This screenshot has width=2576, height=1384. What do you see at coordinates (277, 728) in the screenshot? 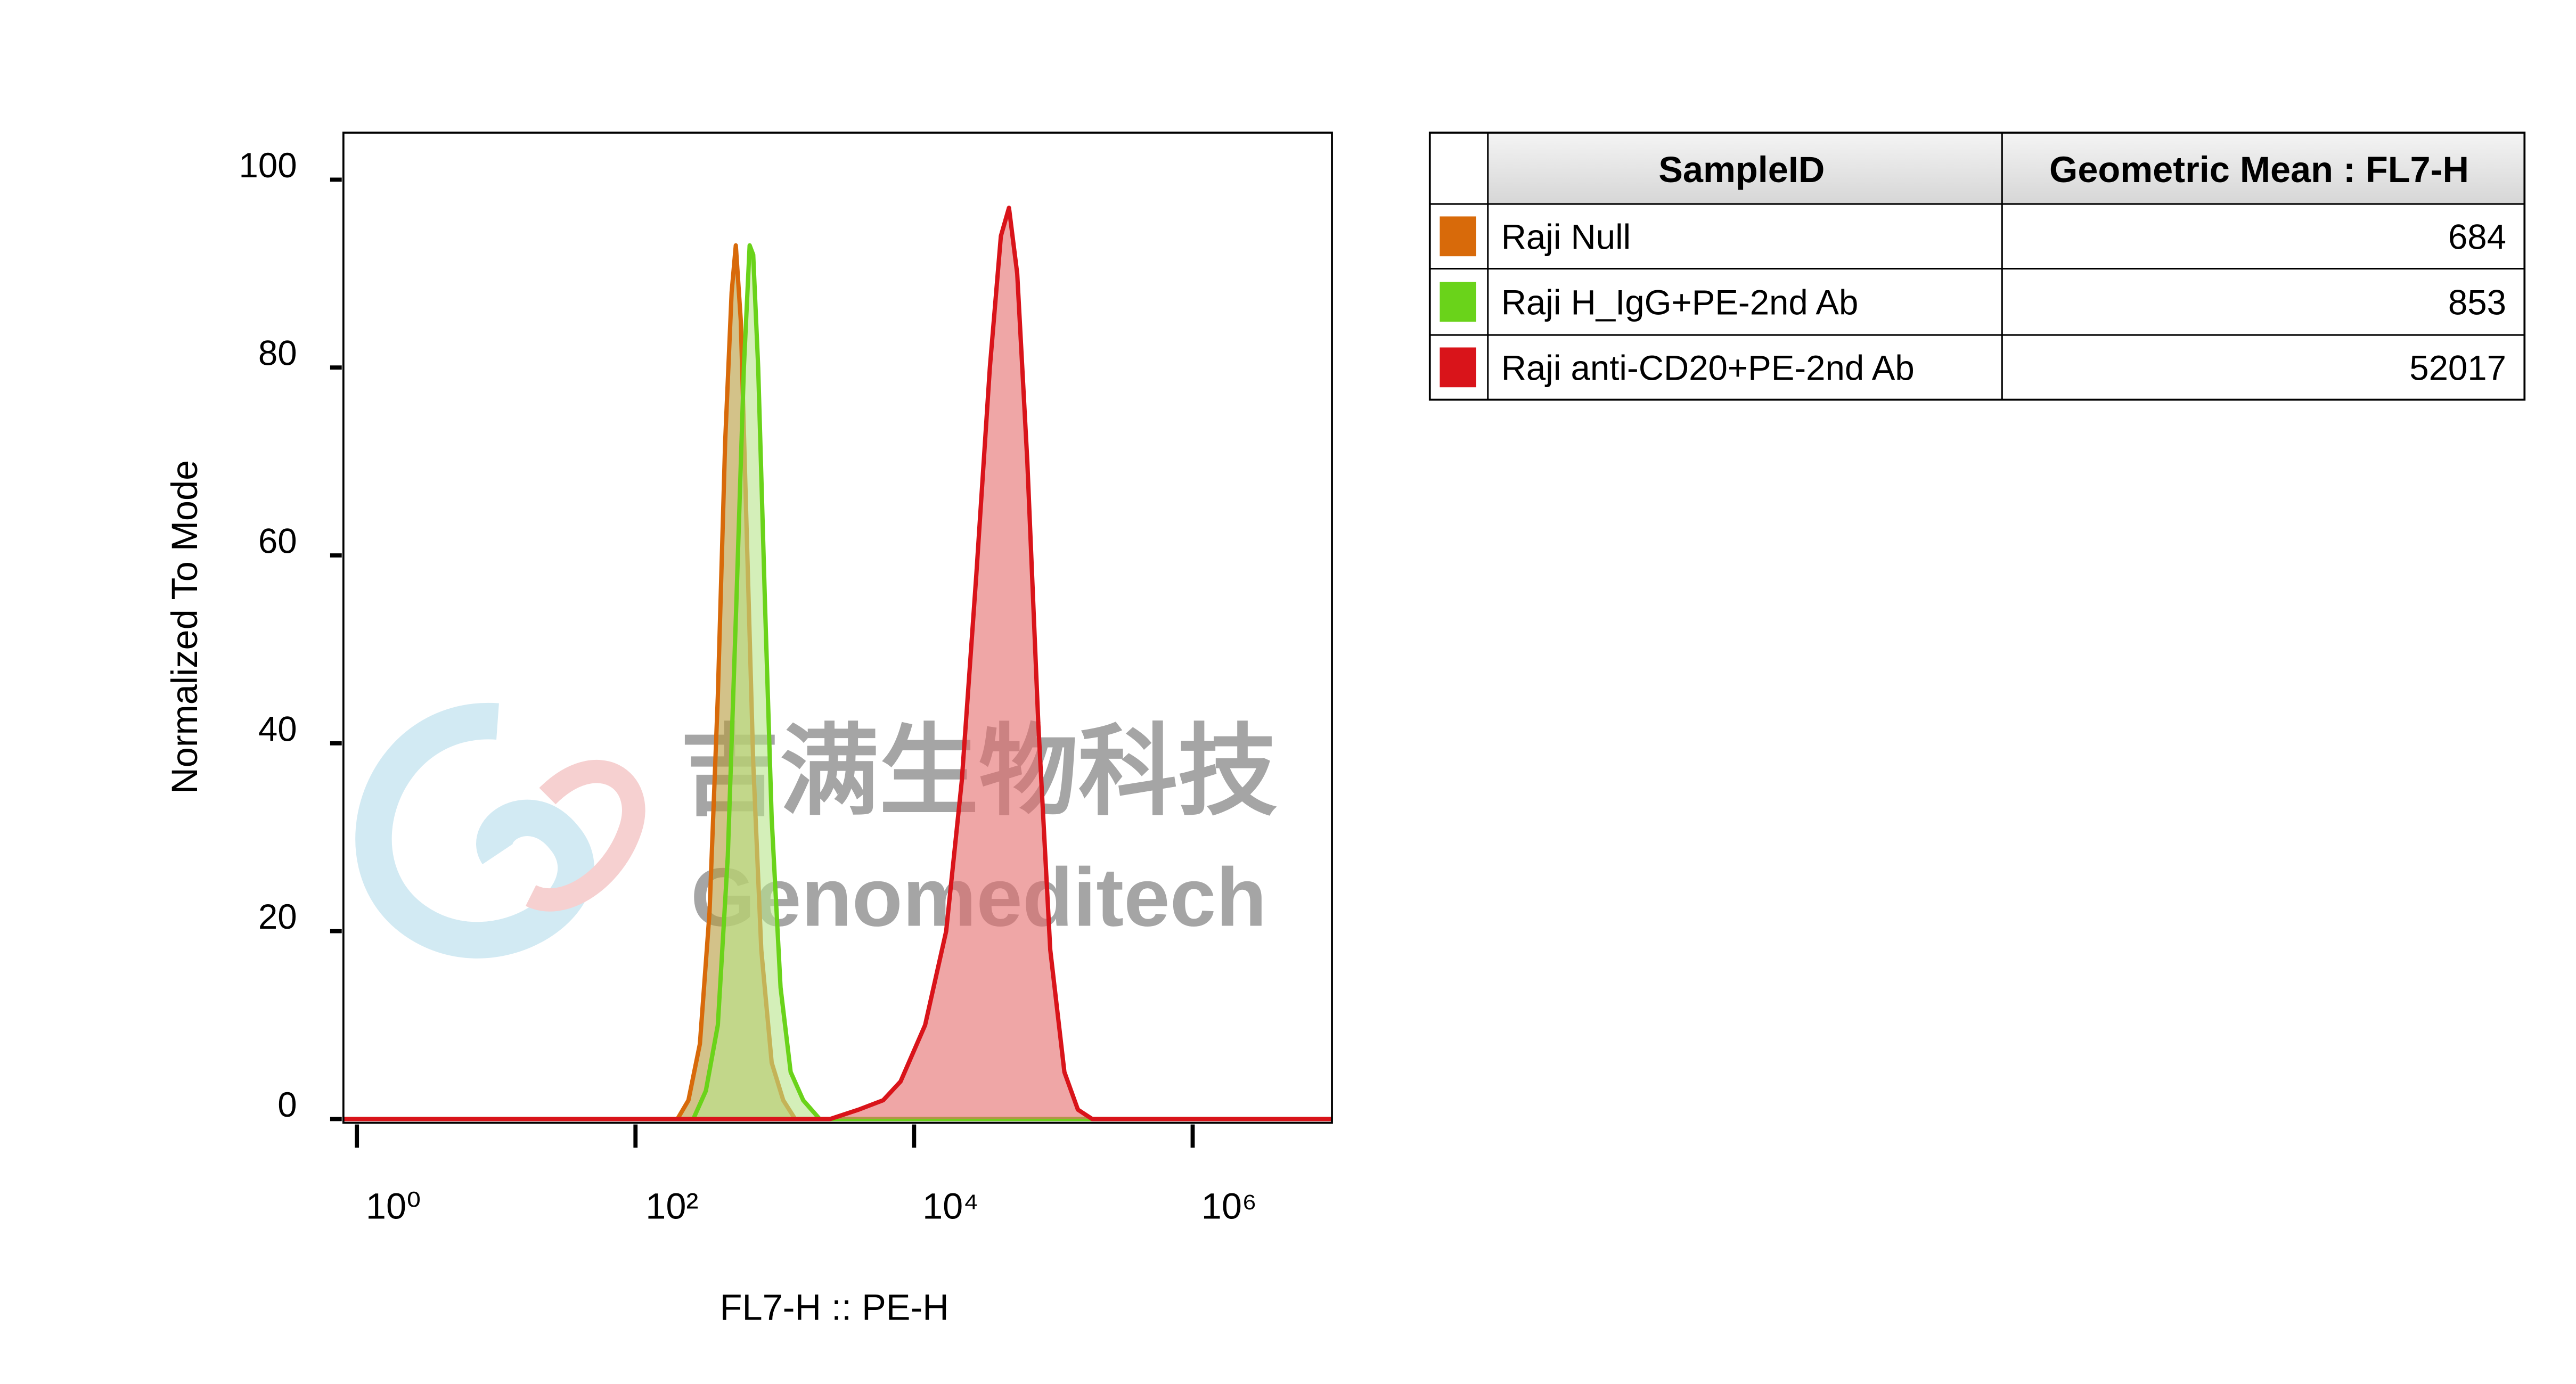
I see `y-tick-label: 40` at bounding box center [277, 728].